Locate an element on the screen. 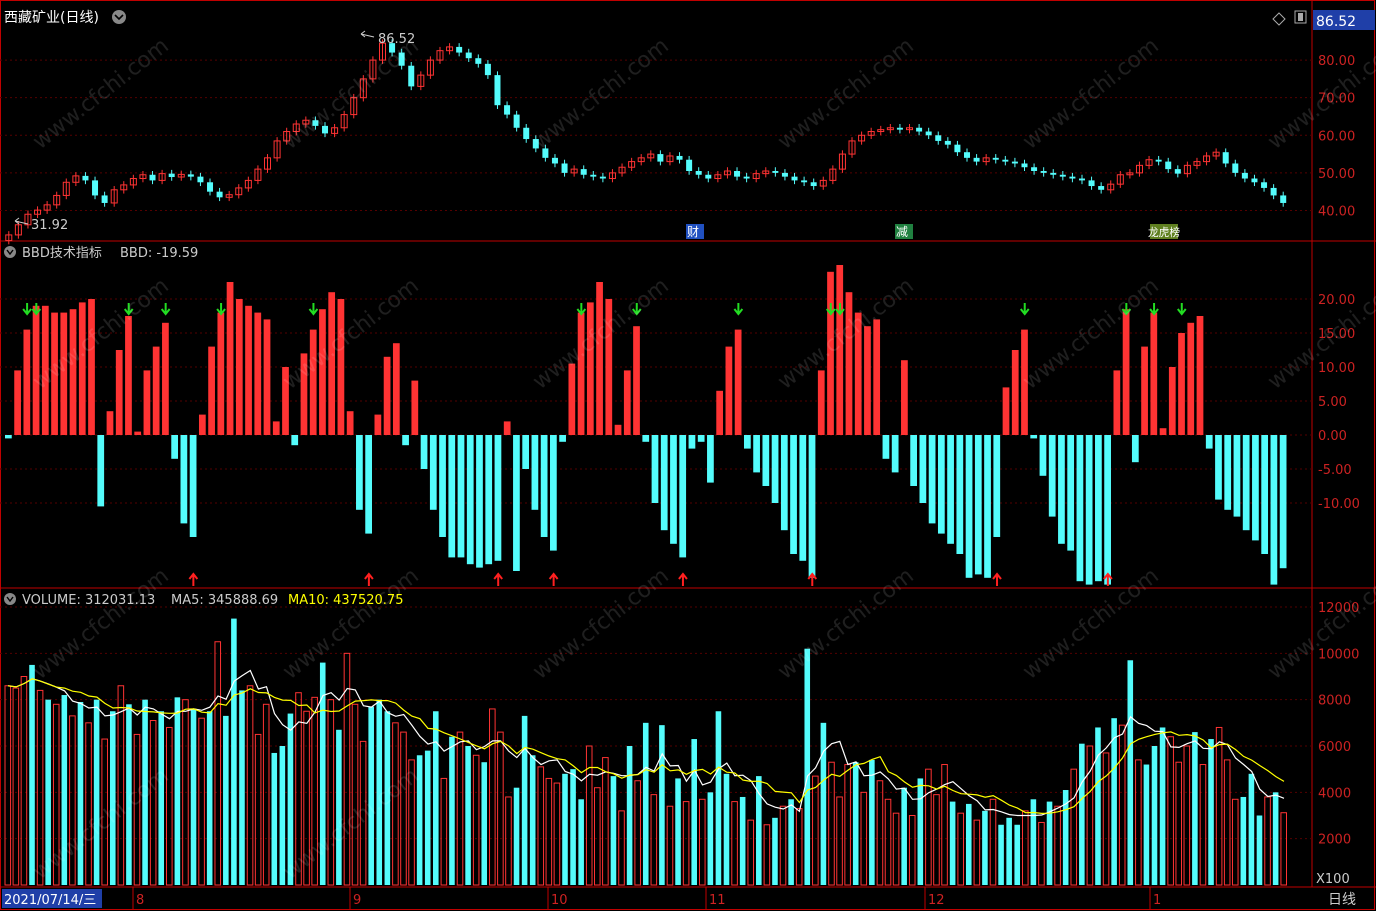 The height and width of the screenshot is (911, 1376). buy-signal-arrow is located at coordinates (554, 580).